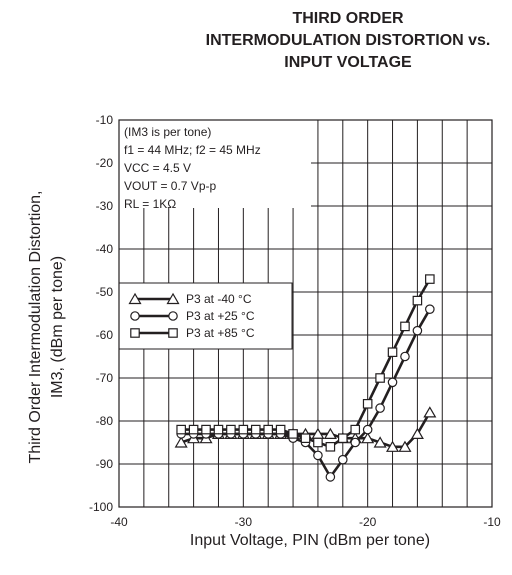 The image size is (512, 575). Describe the element at coordinates (157, 168) in the screenshot. I see `condition-line: VCC = 4.5 V` at that location.